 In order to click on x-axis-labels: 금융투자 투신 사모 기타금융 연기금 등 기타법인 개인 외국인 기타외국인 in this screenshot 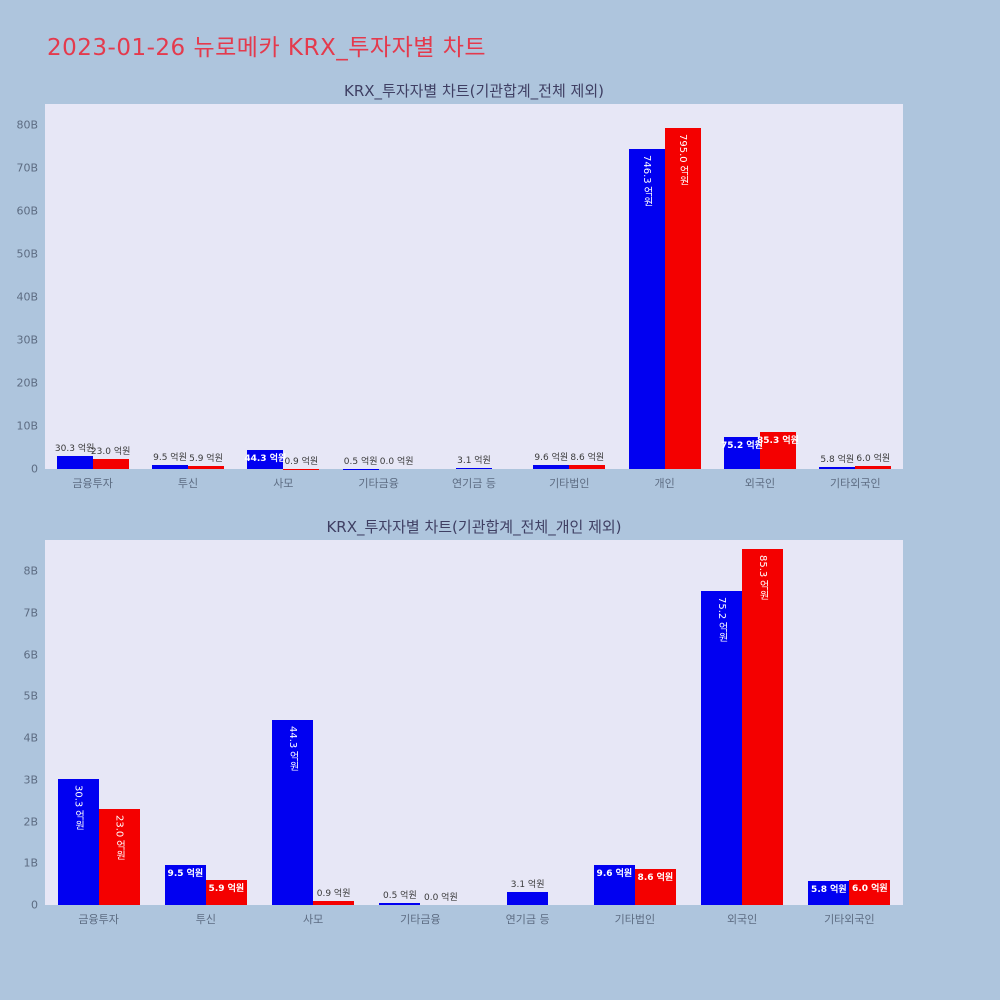, I will do `click(474, 483)`.